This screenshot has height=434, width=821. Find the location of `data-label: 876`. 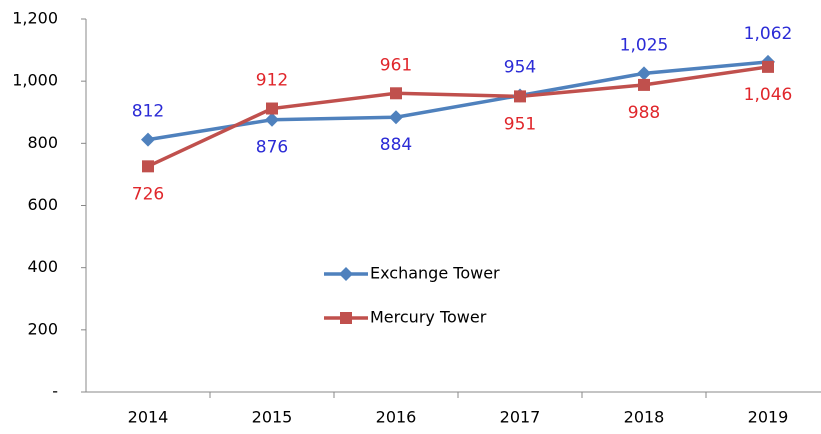

data-label: 876 is located at coordinates (272, 148).